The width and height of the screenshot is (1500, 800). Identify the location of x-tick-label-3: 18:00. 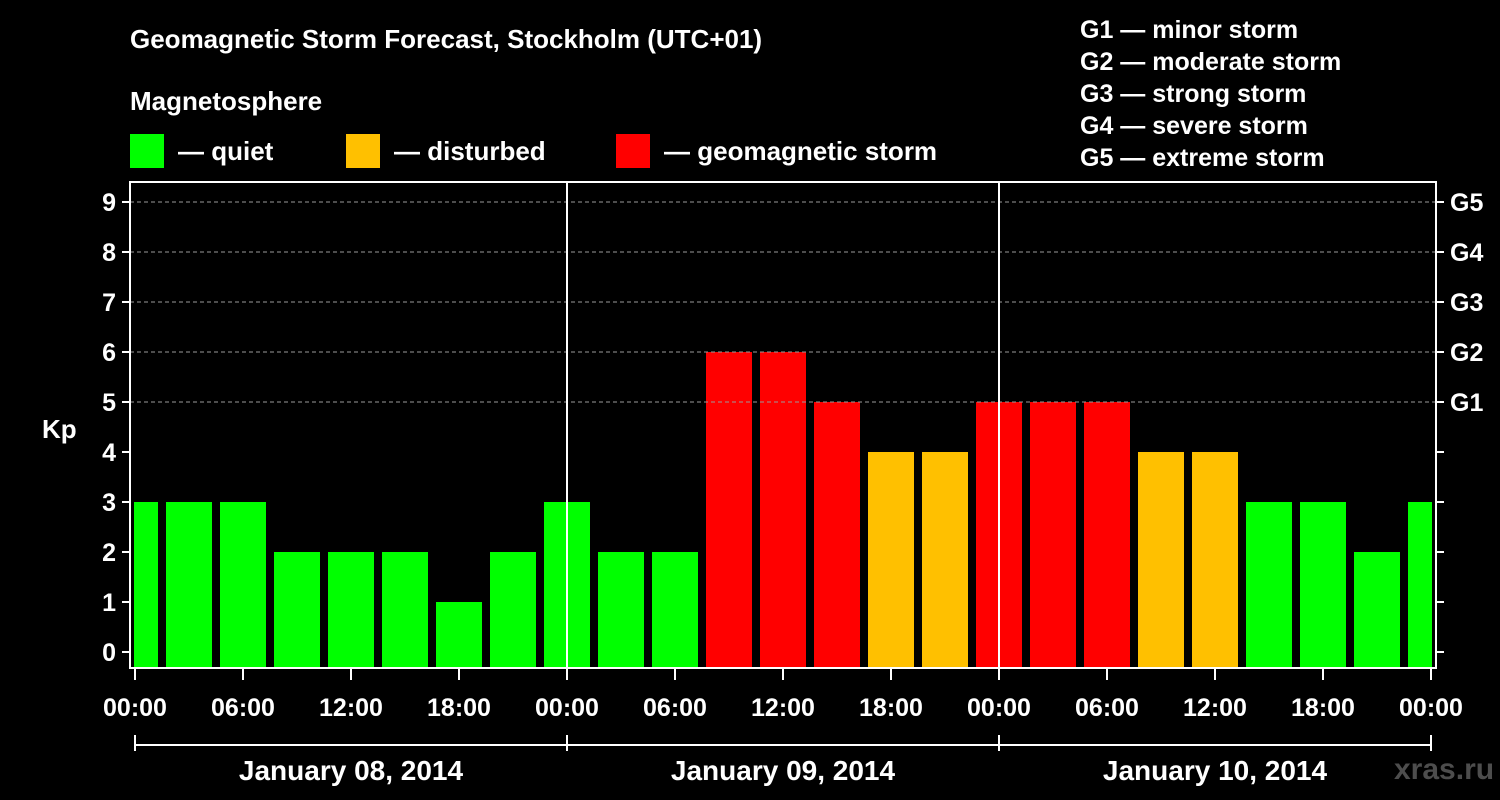
(459, 708).